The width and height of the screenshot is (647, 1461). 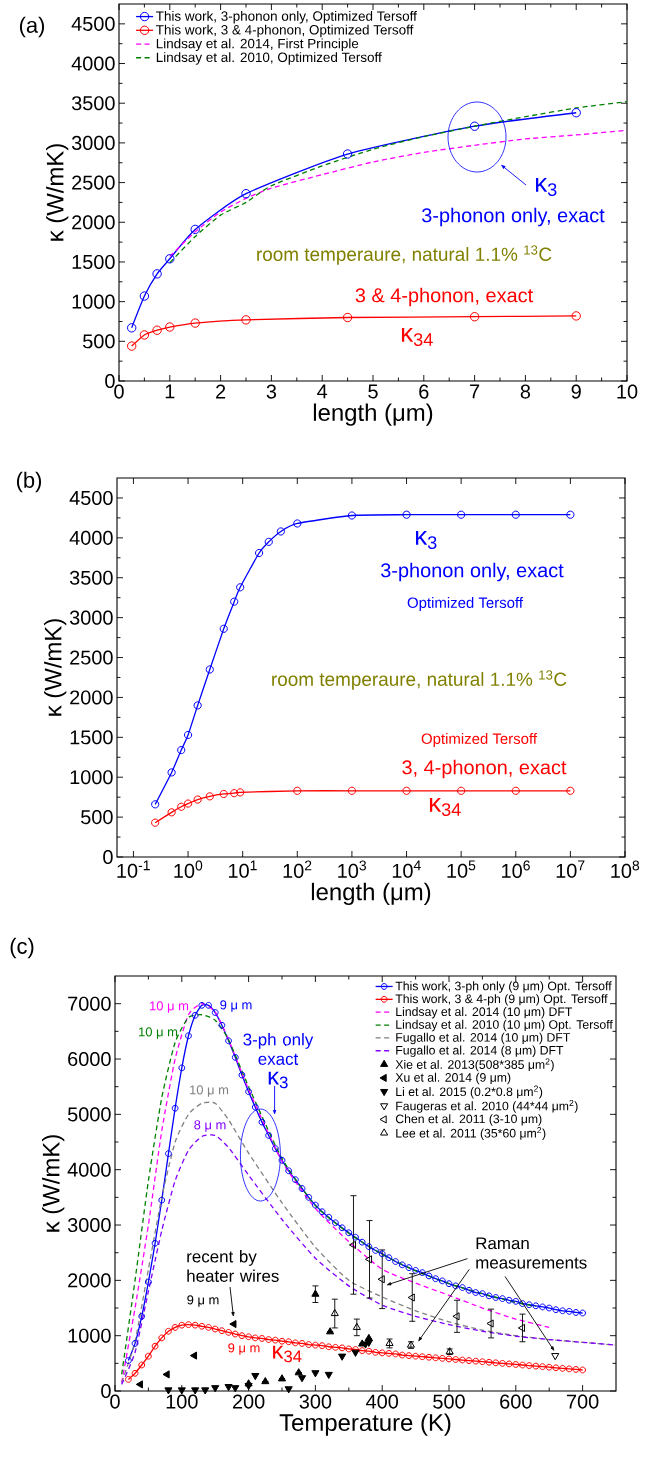 What do you see at coordinates (89, 1003) in the screenshot?
I see `y-tick-label: 7000` at bounding box center [89, 1003].